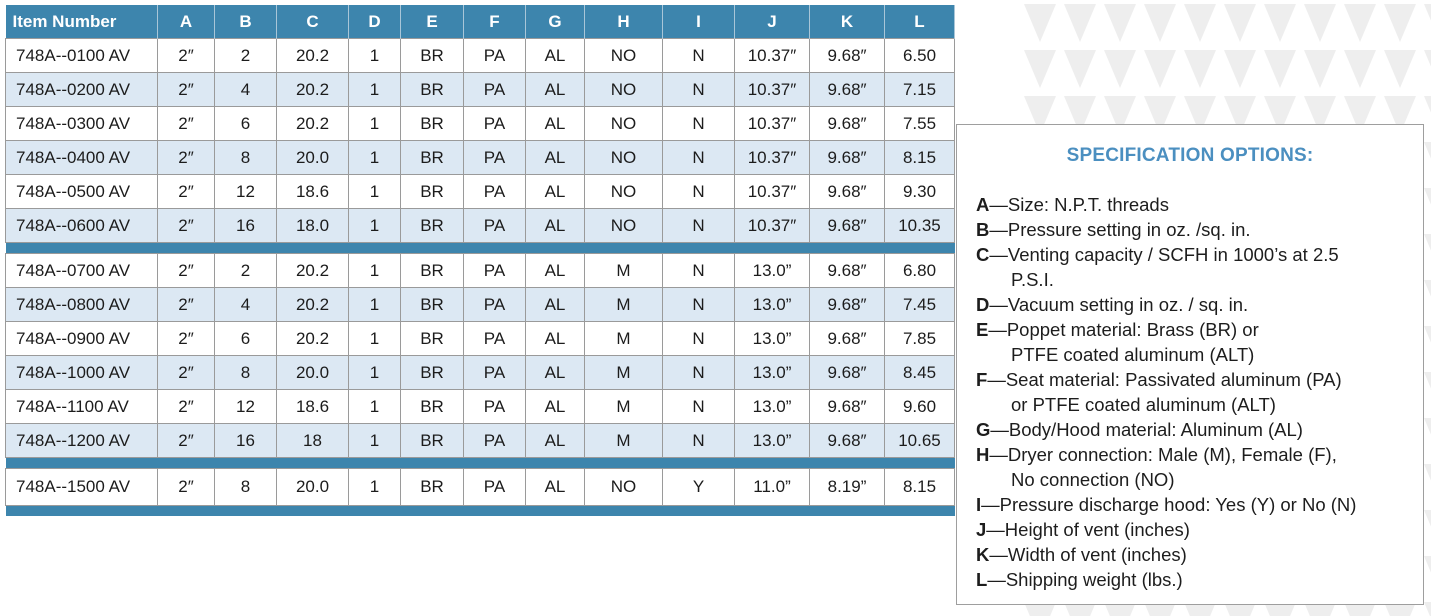 Image resolution: width=1431 pixels, height=616 pixels. Describe the element at coordinates (1093, 479) in the screenshot. I see `spec-option-continuation: No connection (NO)` at that location.